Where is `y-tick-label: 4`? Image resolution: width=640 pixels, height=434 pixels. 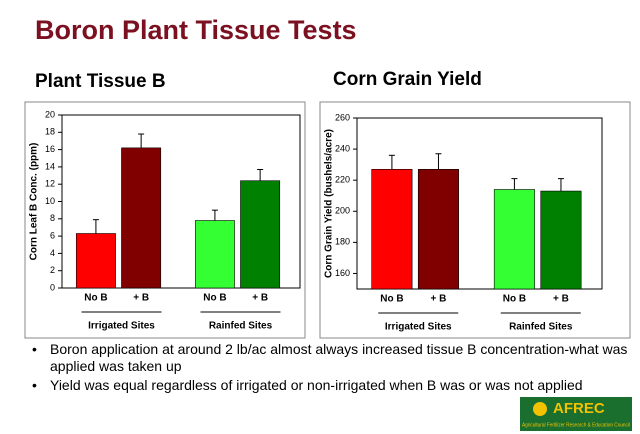 y-tick-label: 4 is located at coordinates (52, 253).